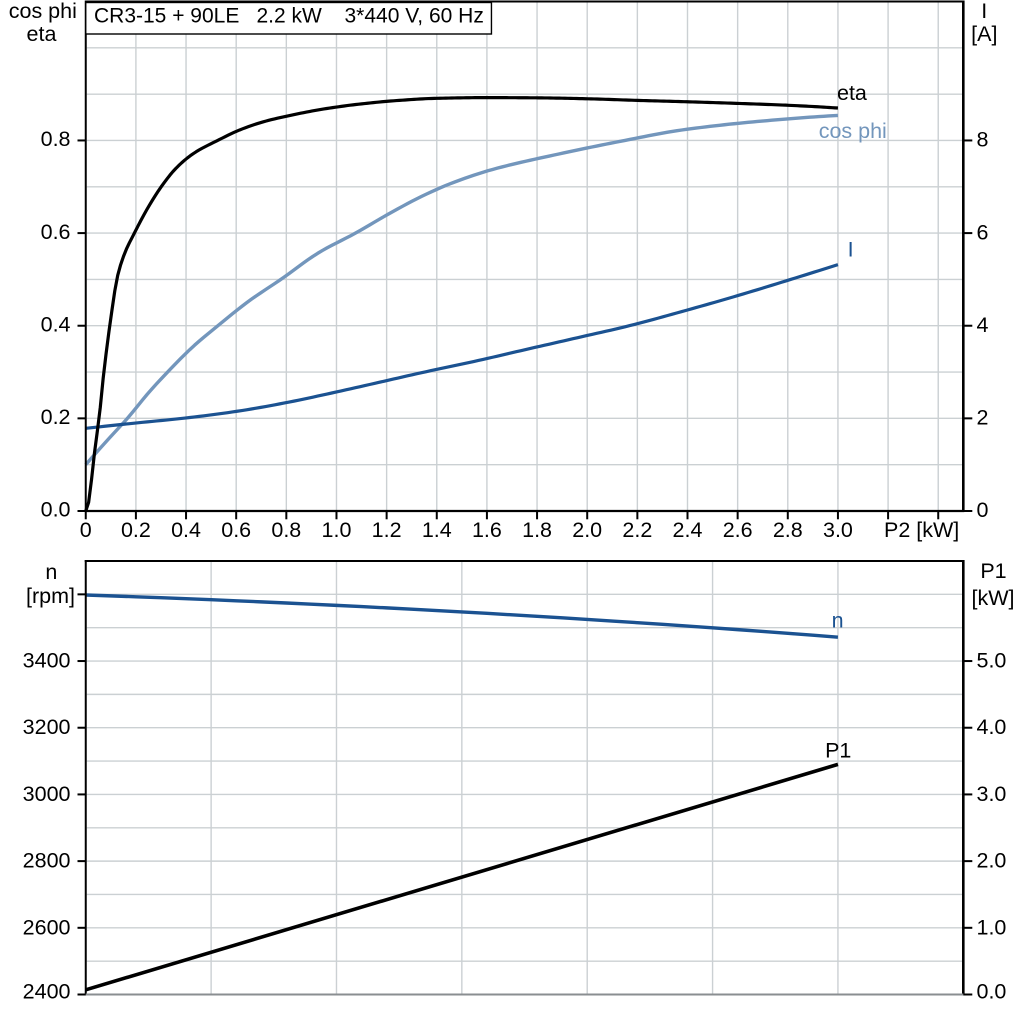  I want to click on svg-text: 1.2, so click(387, 530).